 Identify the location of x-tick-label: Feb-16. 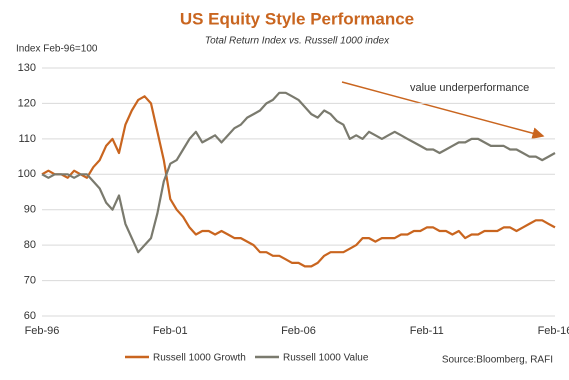
(553, 331).